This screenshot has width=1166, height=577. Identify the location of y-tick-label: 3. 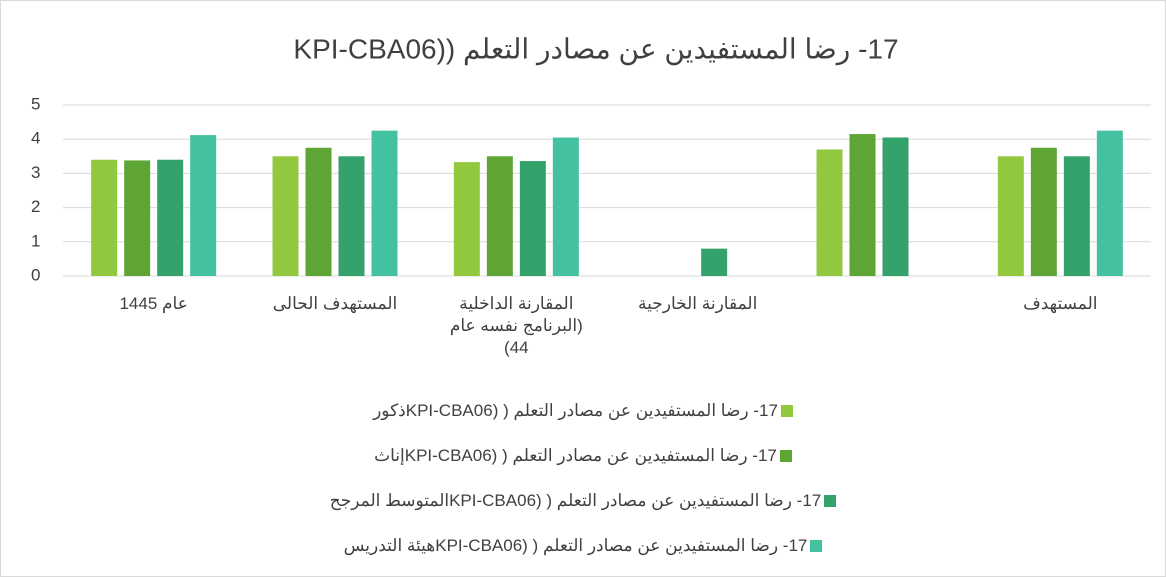
(35, 172).